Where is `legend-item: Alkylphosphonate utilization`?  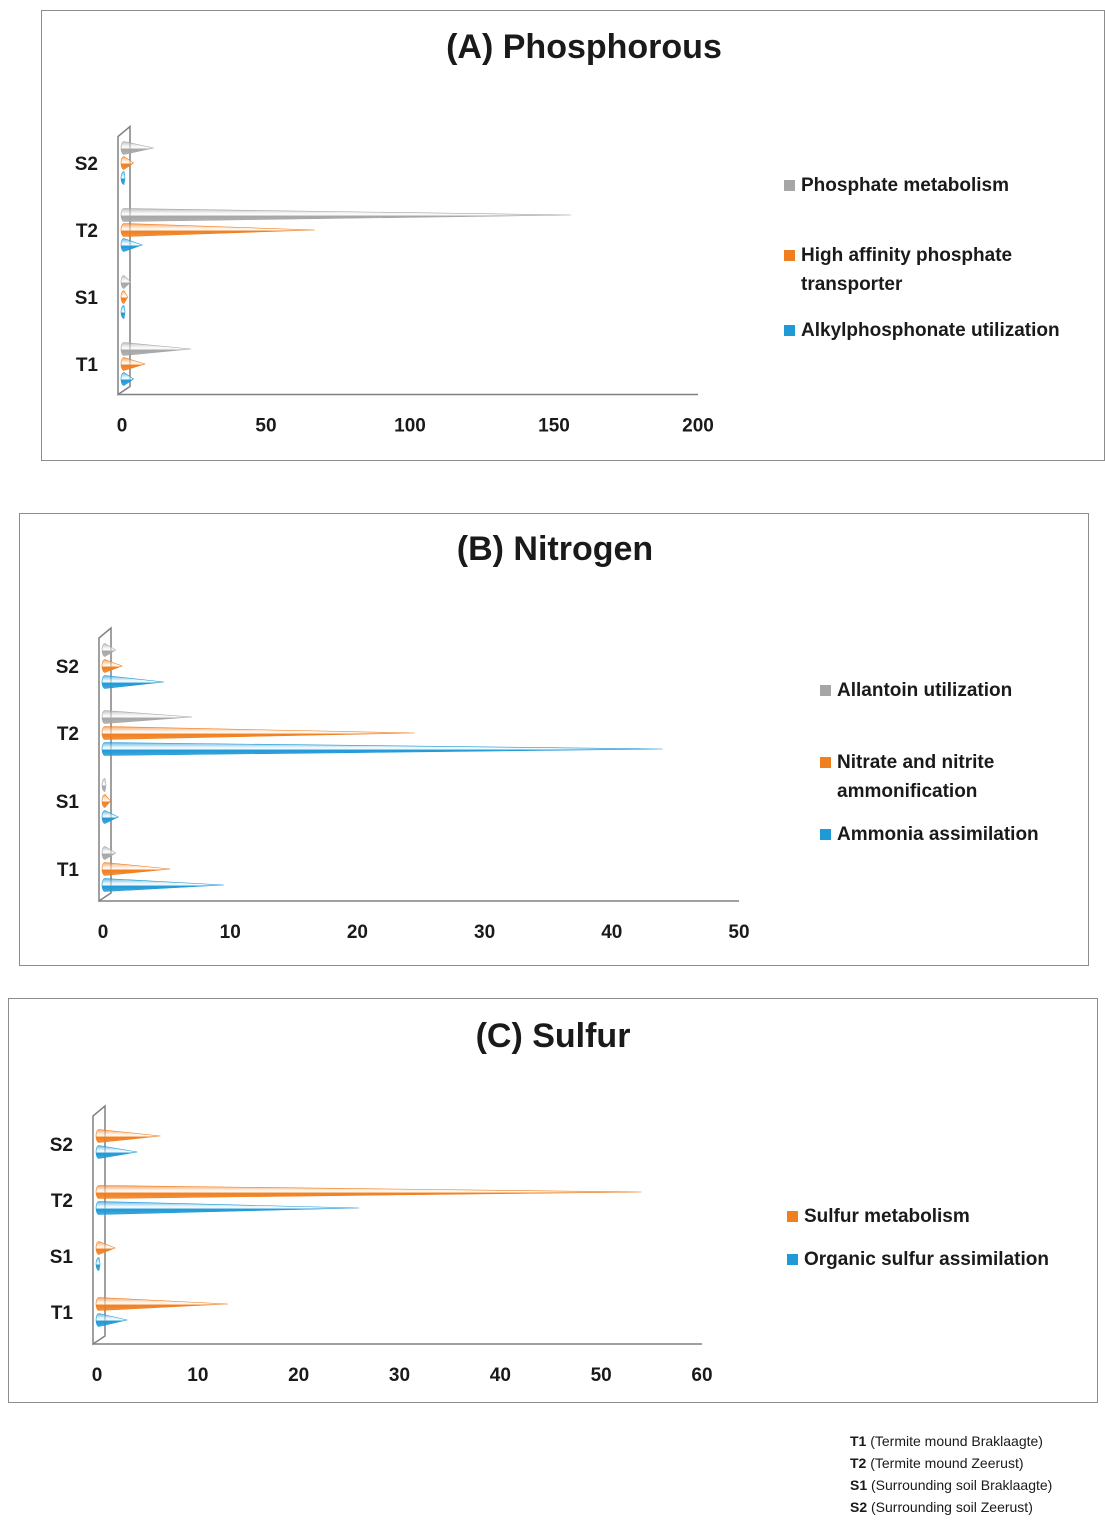
legend-item: Alkylphosphonate utilization is located at coordinates (934, 330).